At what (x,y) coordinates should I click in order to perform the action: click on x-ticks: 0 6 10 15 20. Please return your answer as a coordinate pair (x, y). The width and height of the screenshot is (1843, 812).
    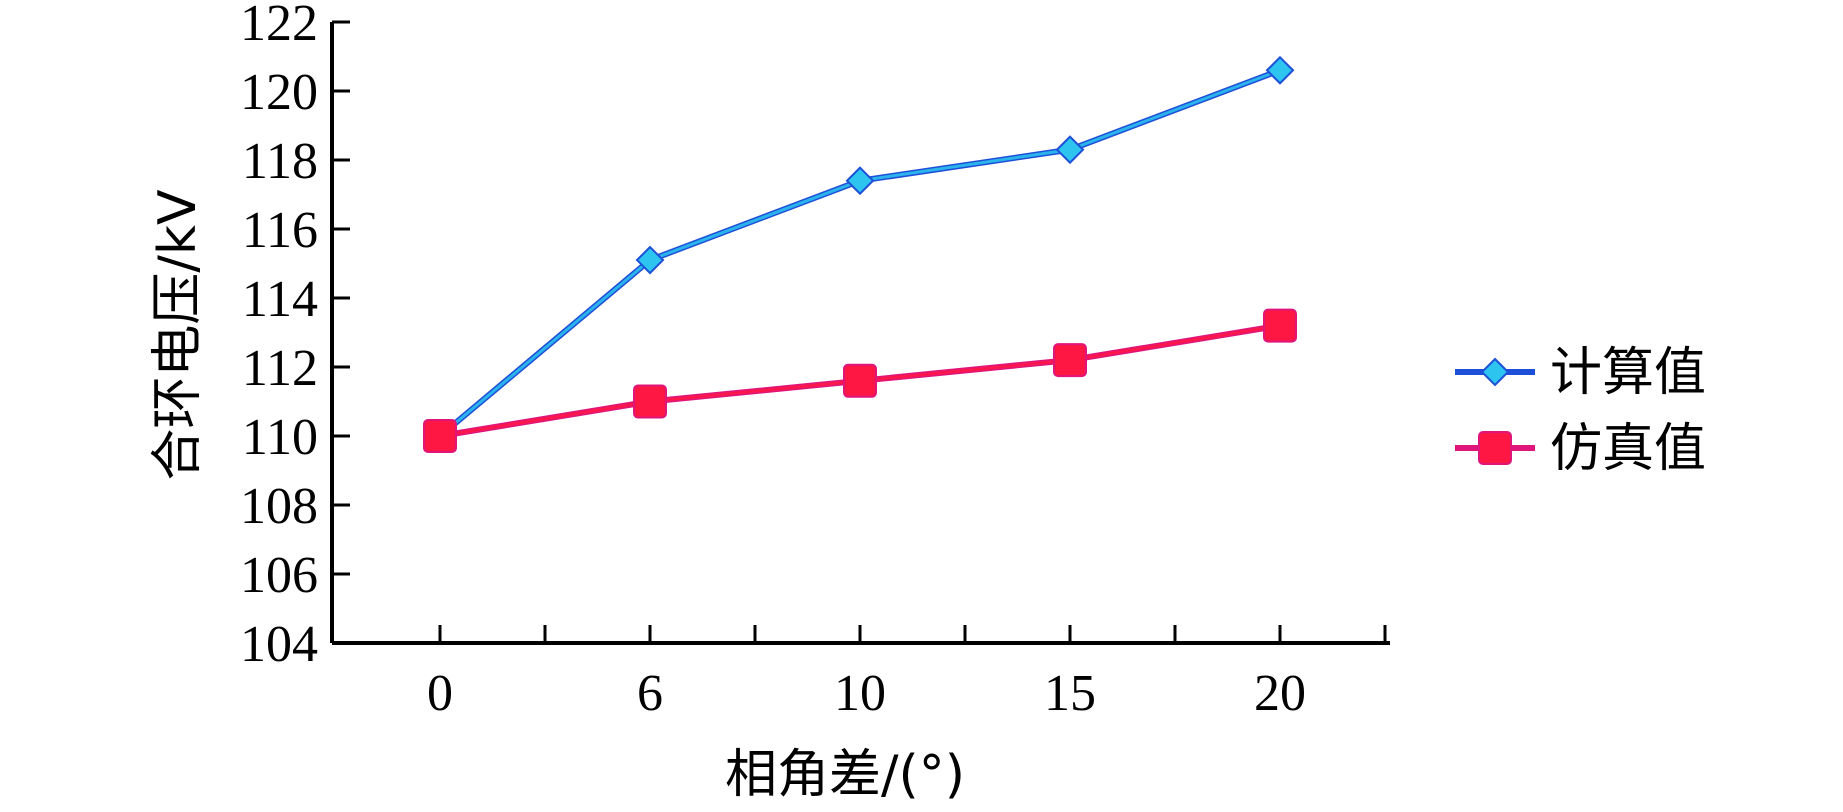
    Looking at the image, I should click on (907, 673).